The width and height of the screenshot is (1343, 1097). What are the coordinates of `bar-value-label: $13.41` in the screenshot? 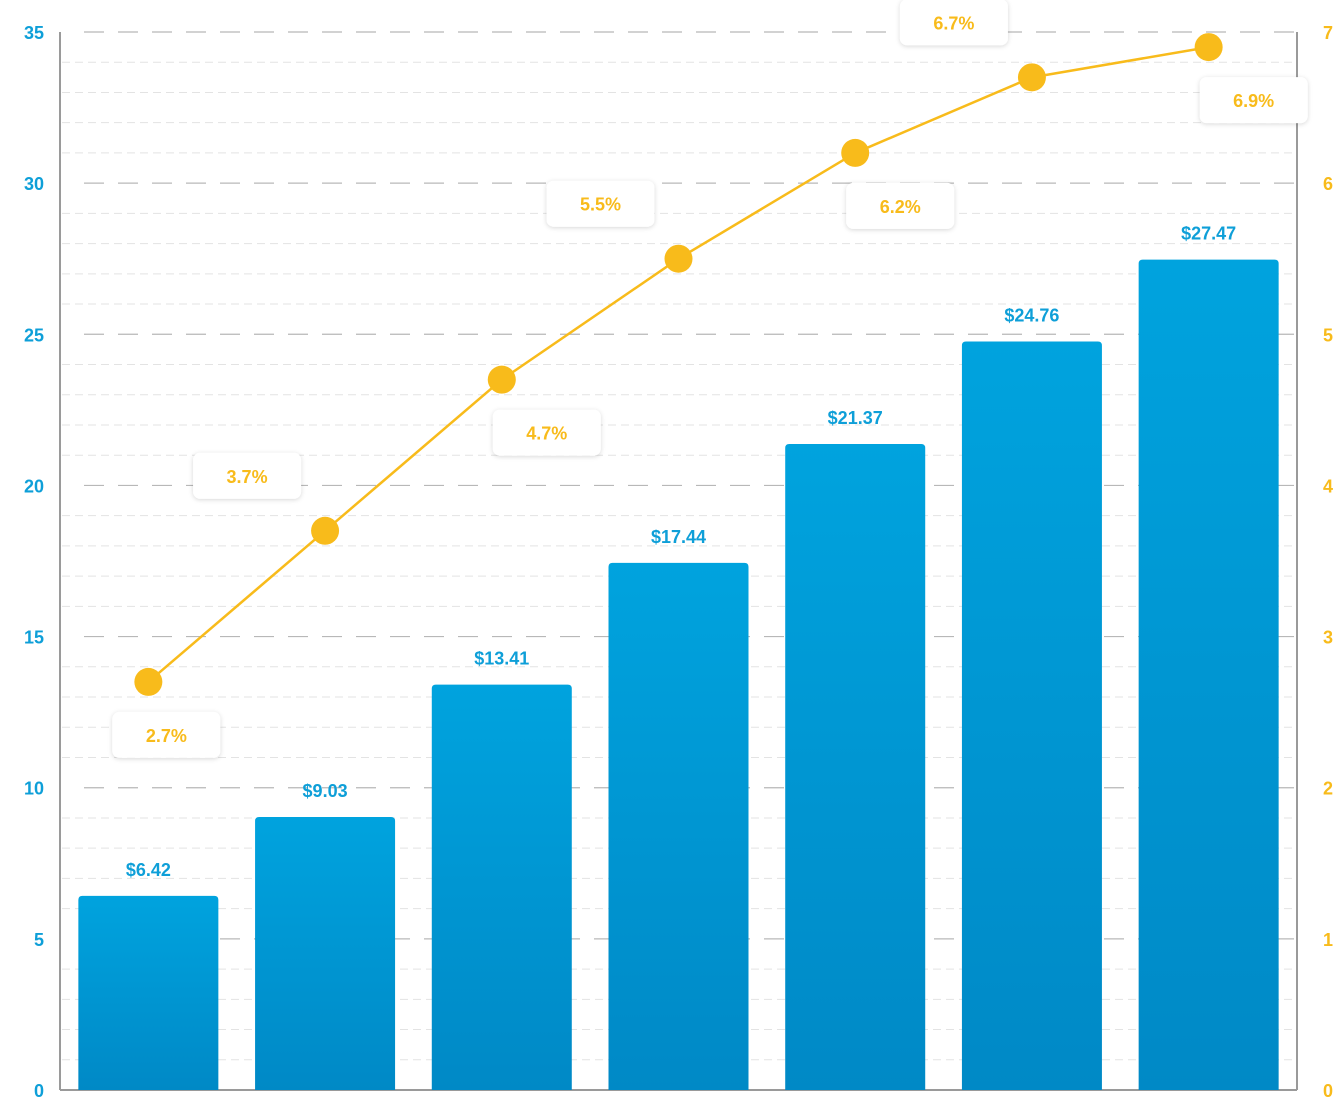 It's located at (501, 659).